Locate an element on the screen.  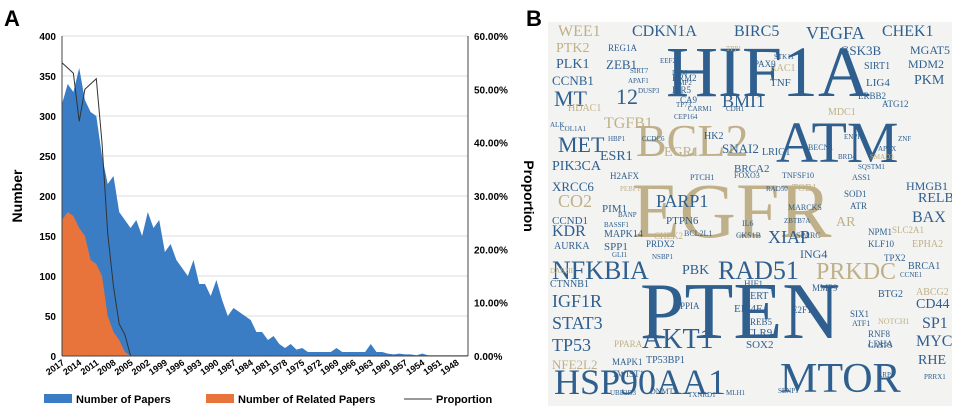
cloud-word: TNFSF10 is located at coordinates (798, 175).